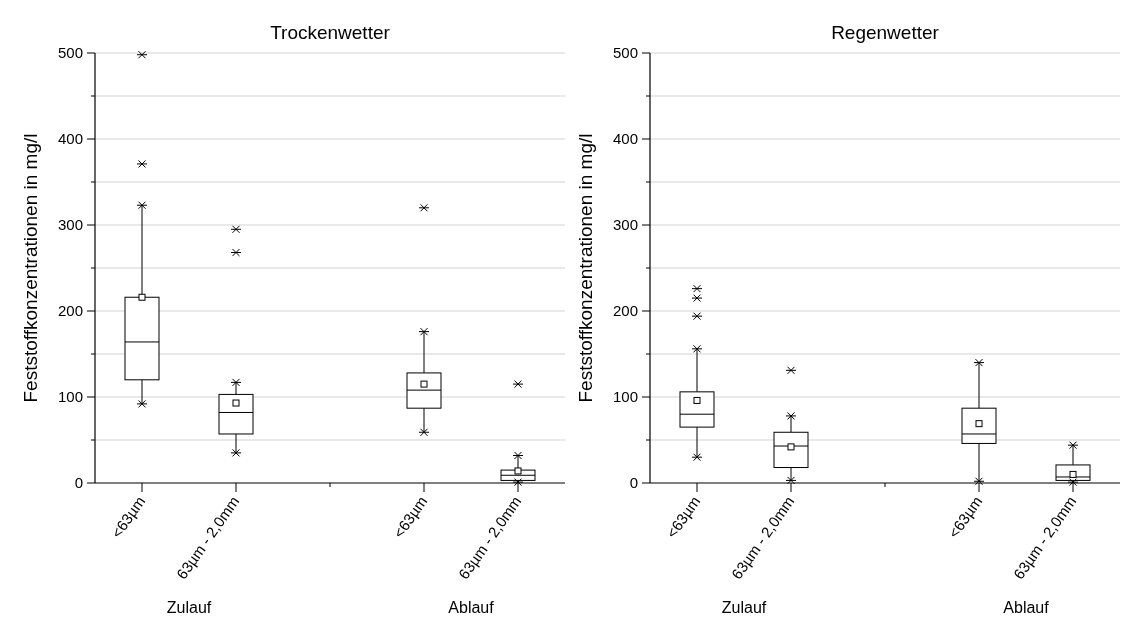  I want to click on chart-title: Regenwetter, so click(885, 32).